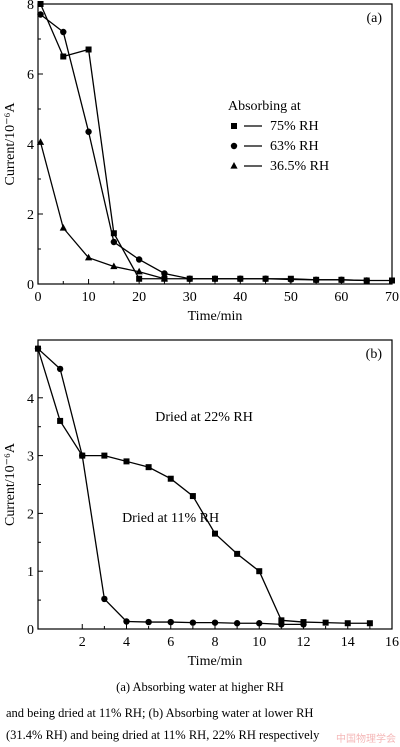  Describe the element at coordinates (341, 297) in the screenshot. I see `x-tick-label: 60` at that location.